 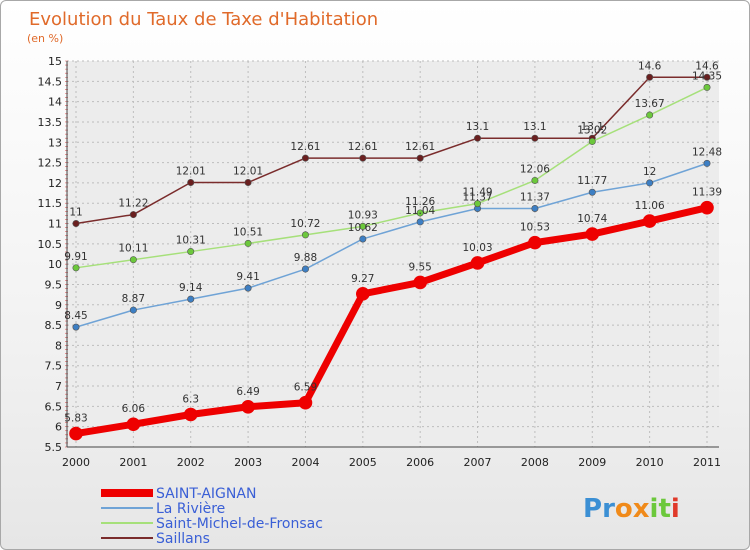 I want to click on data-label: 10.53, so click(x=535, y=228).